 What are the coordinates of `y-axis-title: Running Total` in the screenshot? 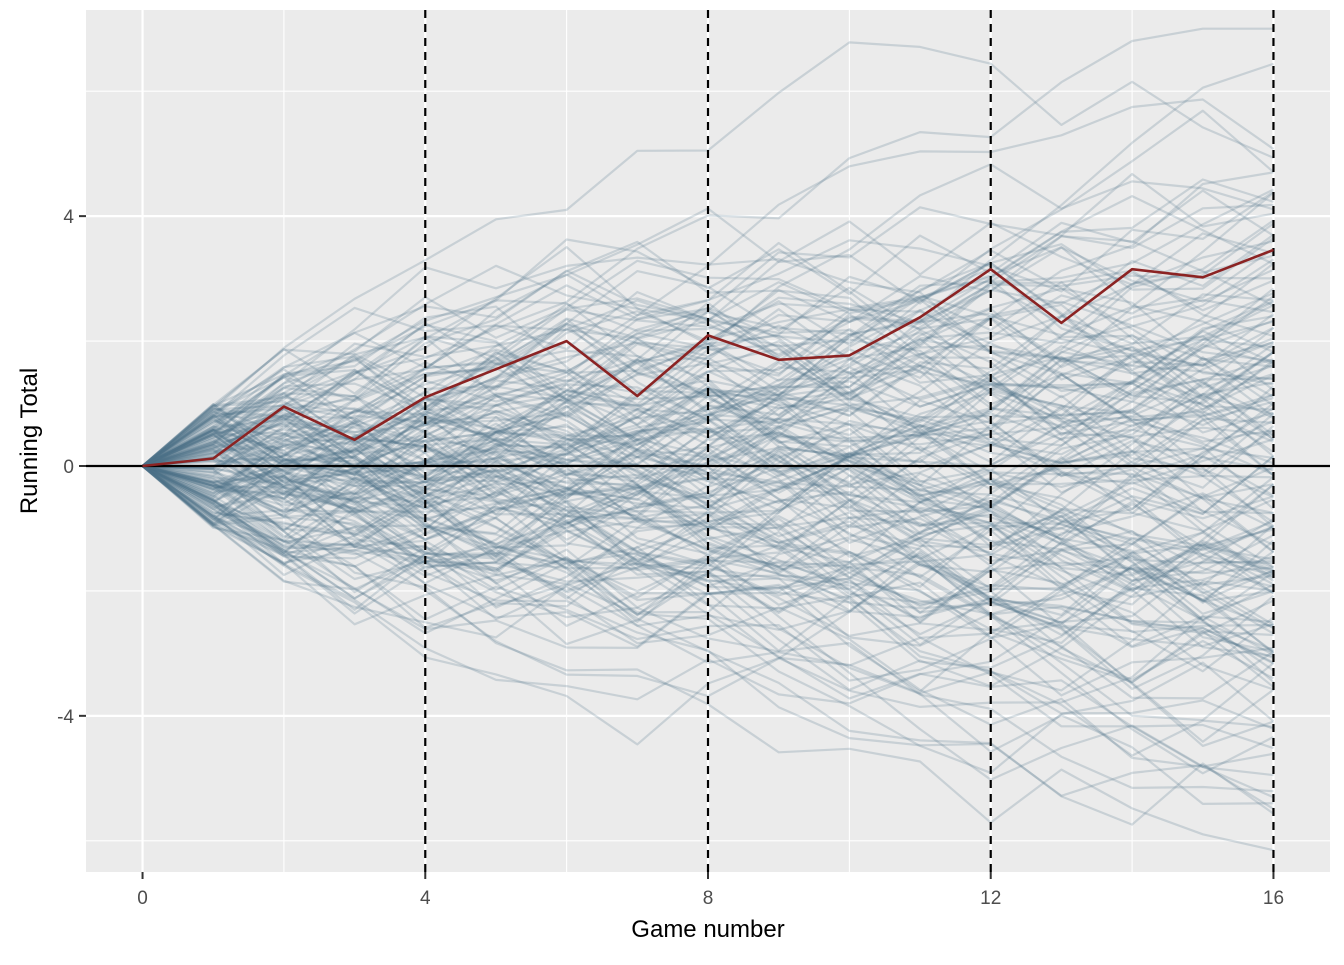 It's located at (29, 441).